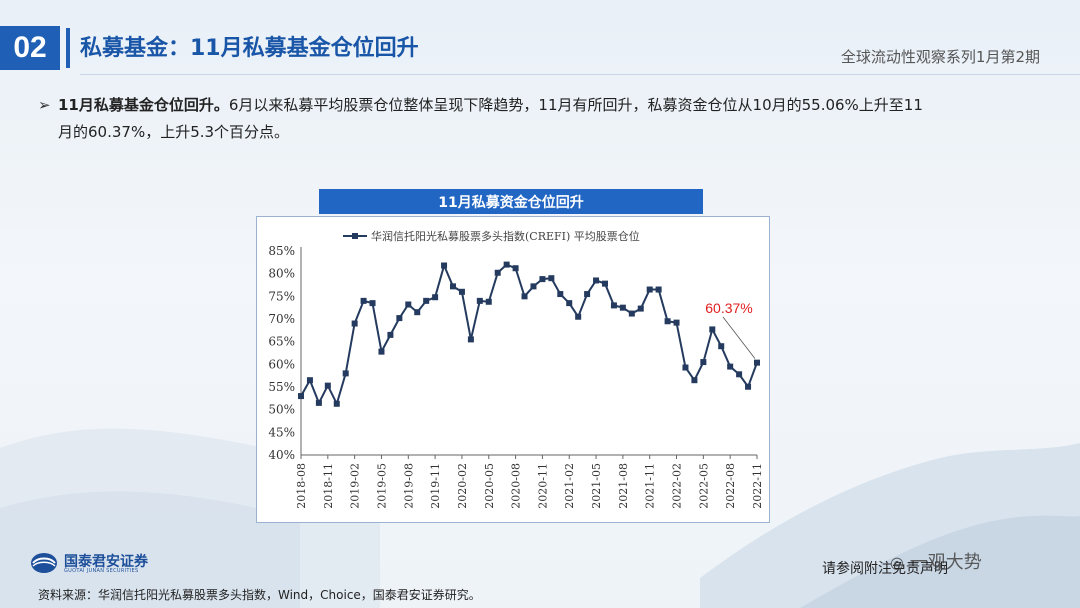 The width and height of the screenshot is (1080, 608). What do you see at coordinates (130, 563) in the screenshot?
I see `company-logo: 国泰君安证券 GUOTAI JUNAN SECURITIES` at bounding box center [130, 563].